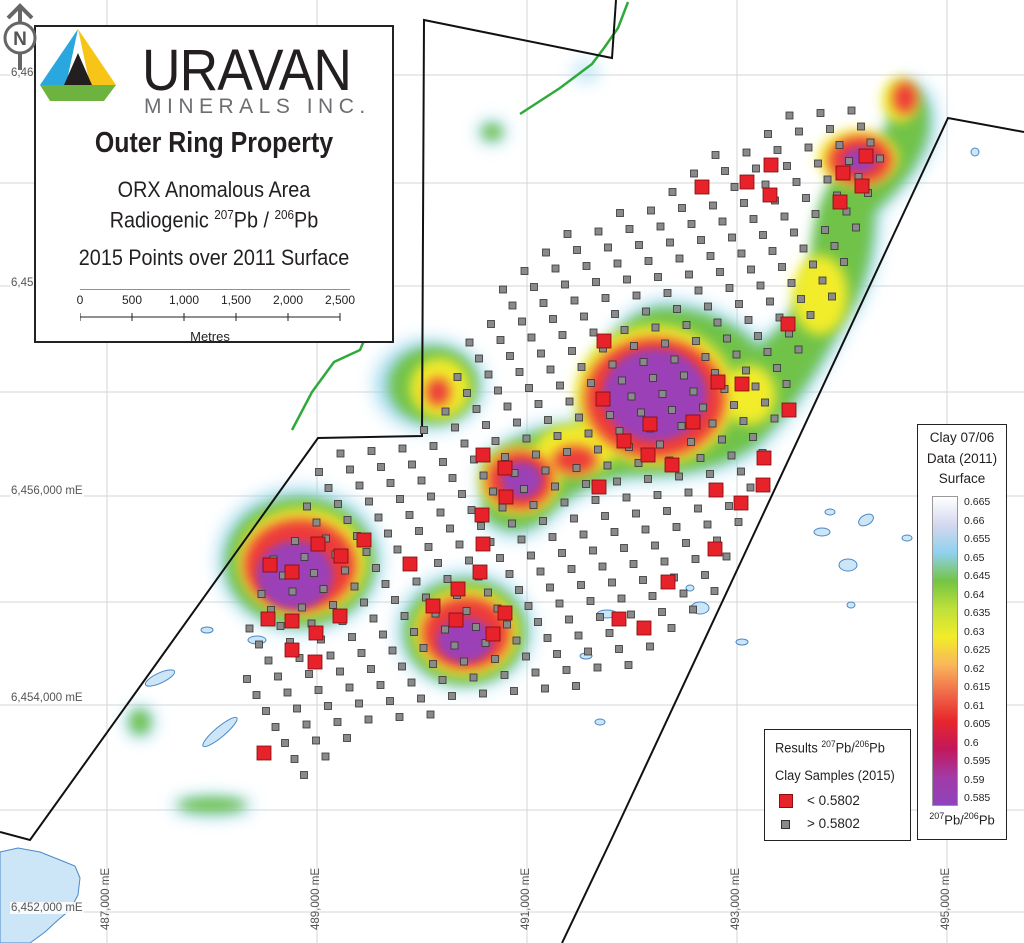 This screenshot has height=943, width=1024. I want to click on property-title: Outer Ring Property, so click(214, 143).